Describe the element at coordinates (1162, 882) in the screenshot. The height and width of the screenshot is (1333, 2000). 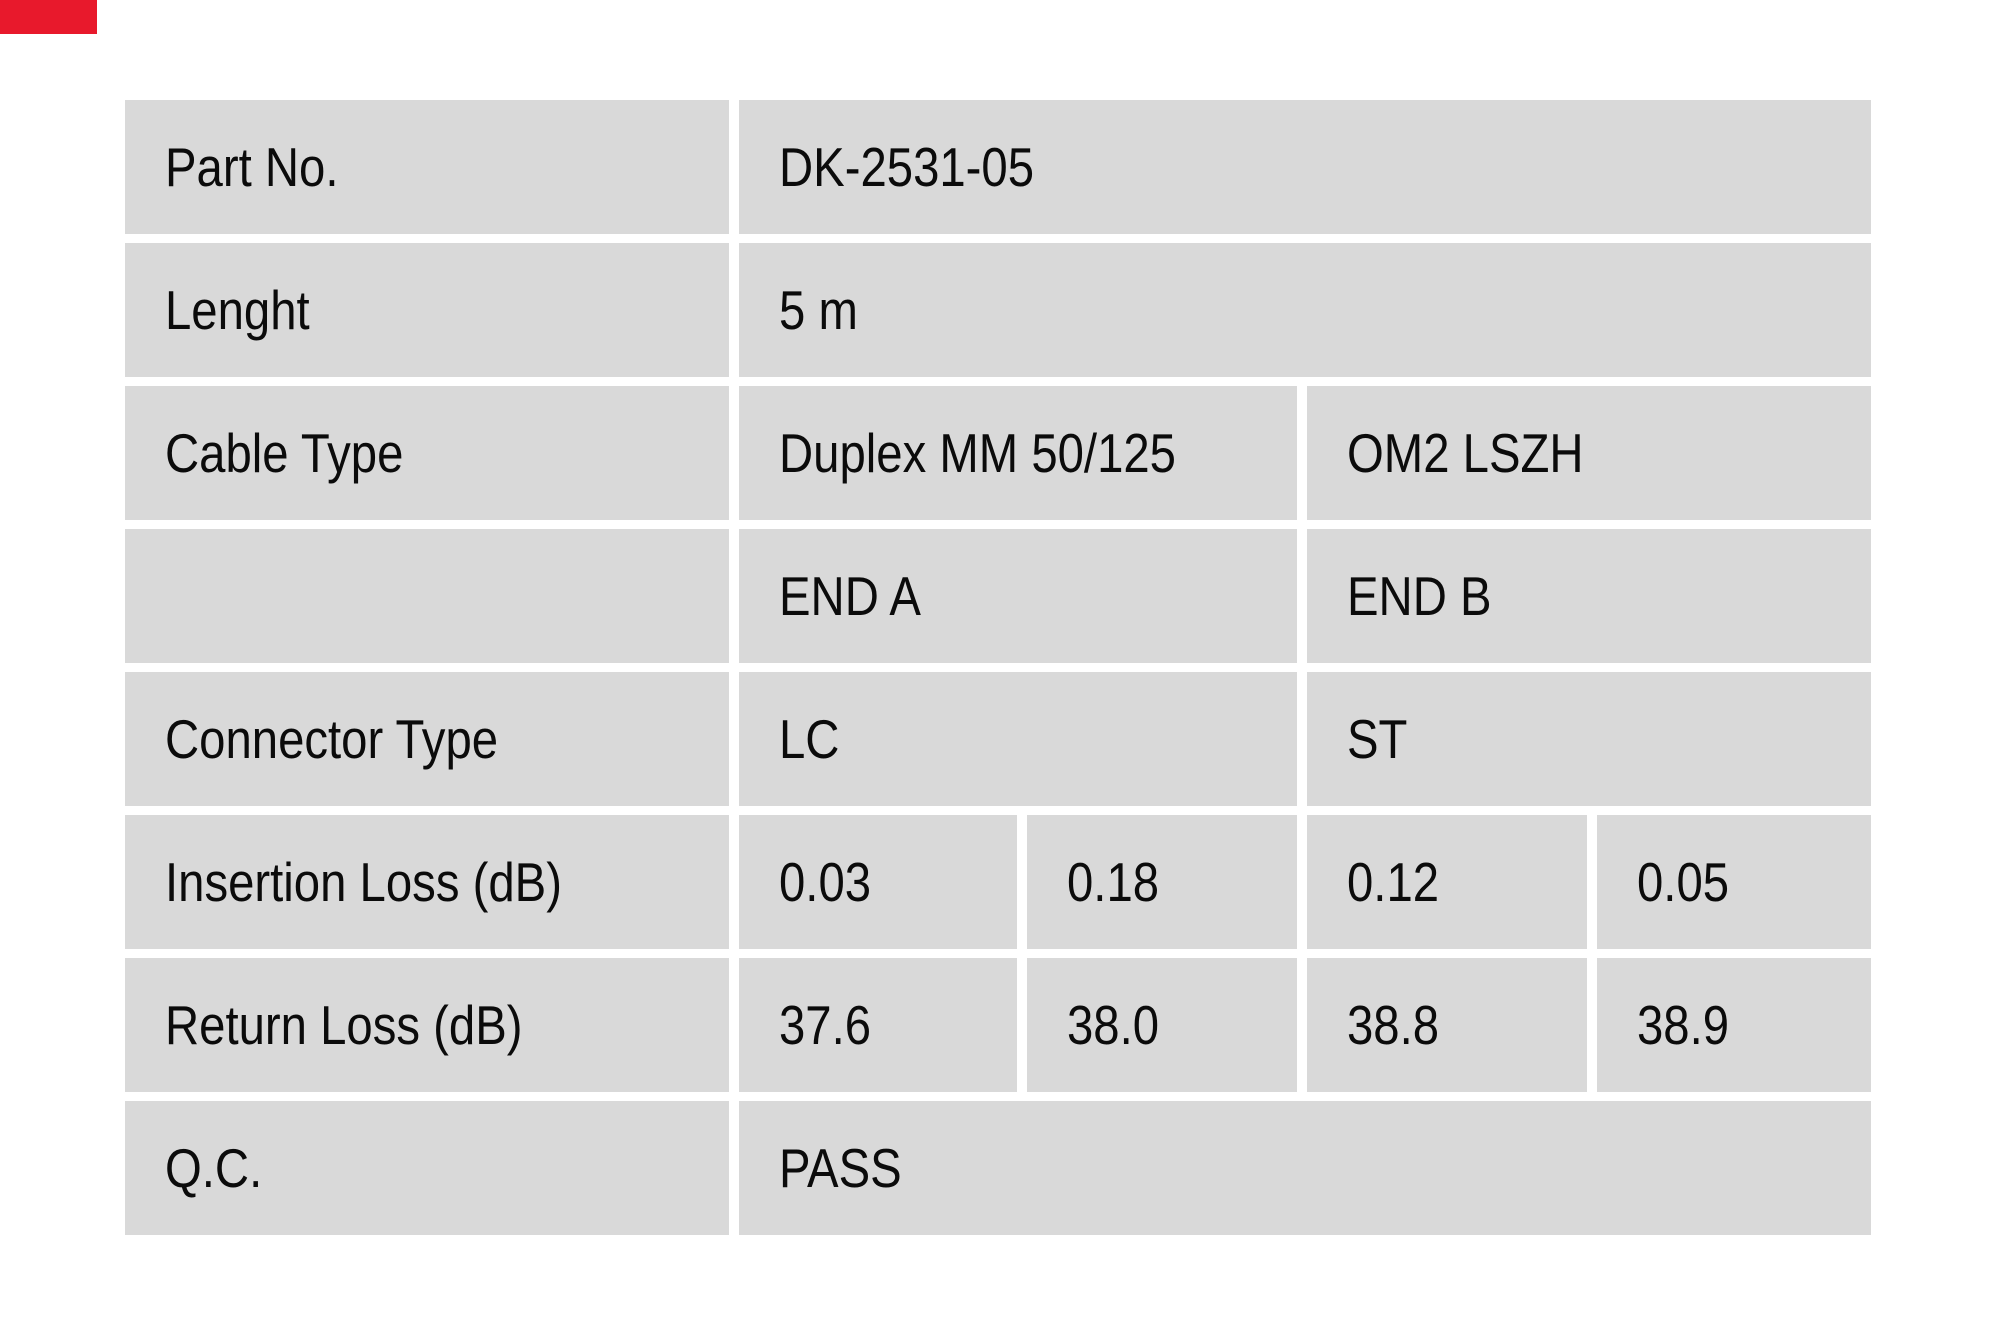
I see `cell-insertion-loss-a2: 0.18` at that location.